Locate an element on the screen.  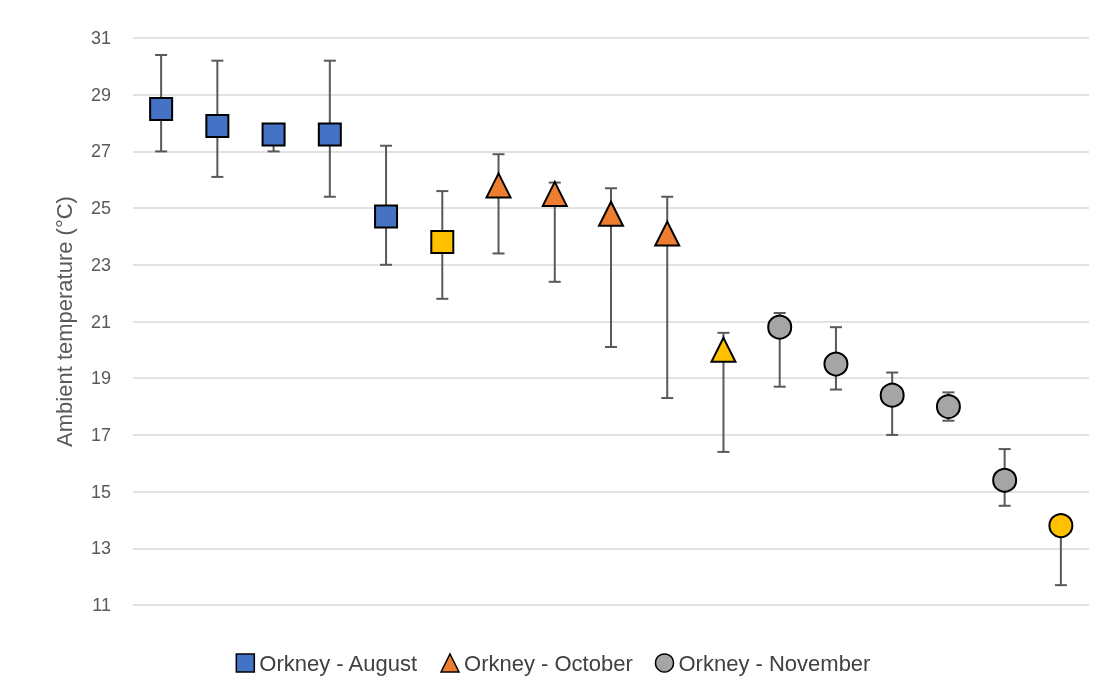
y-tick-label: 11 is located at coordinates (101, 605).